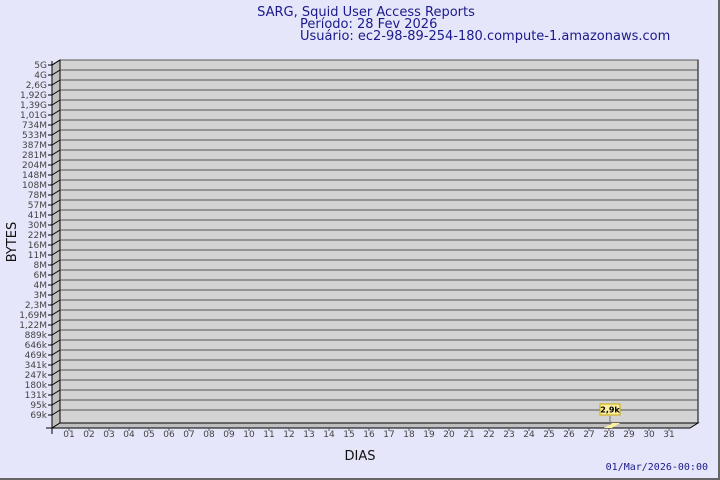 The image size is (720, 480). What do you see at coordinates (169, 435) in the screenshot?
I see `x-tick-label: 06` at bounding box center [169, 435].